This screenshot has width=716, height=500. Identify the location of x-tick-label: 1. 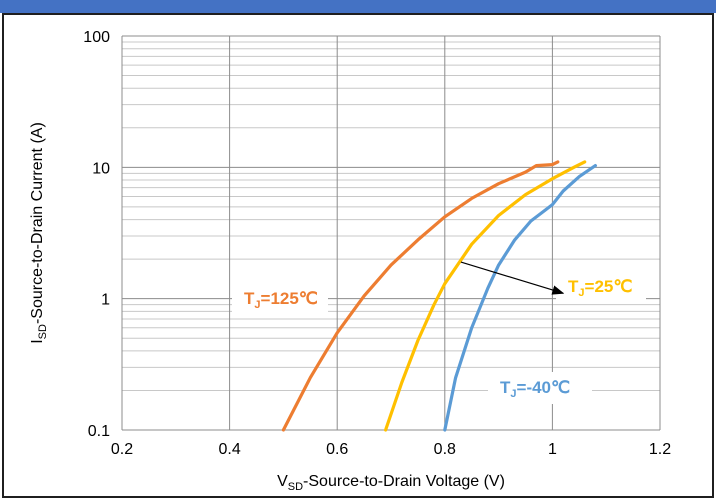
(552, 449).